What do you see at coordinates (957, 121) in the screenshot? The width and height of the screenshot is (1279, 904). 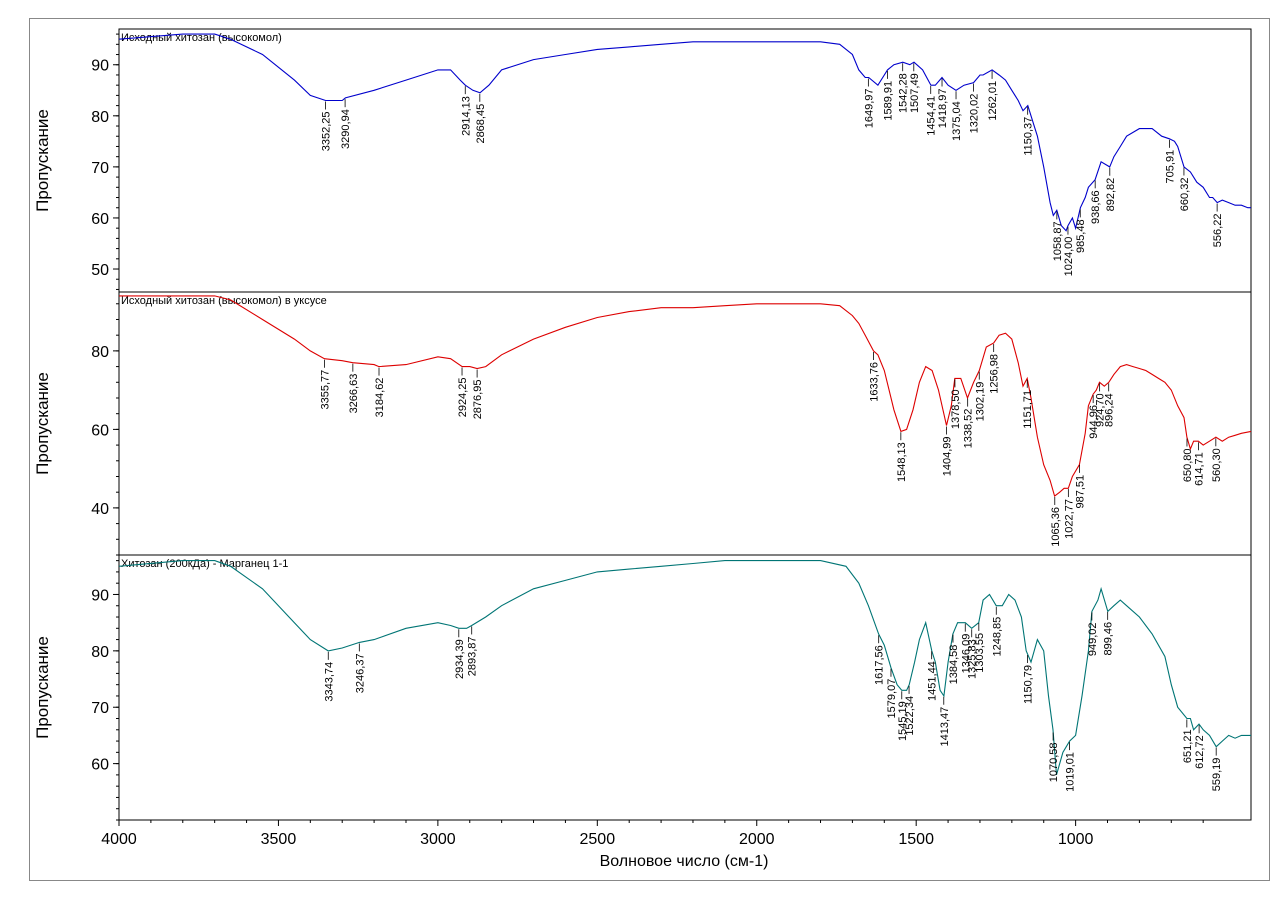 I see `peak-label: 1375,04` at bounding box center [957, 121].